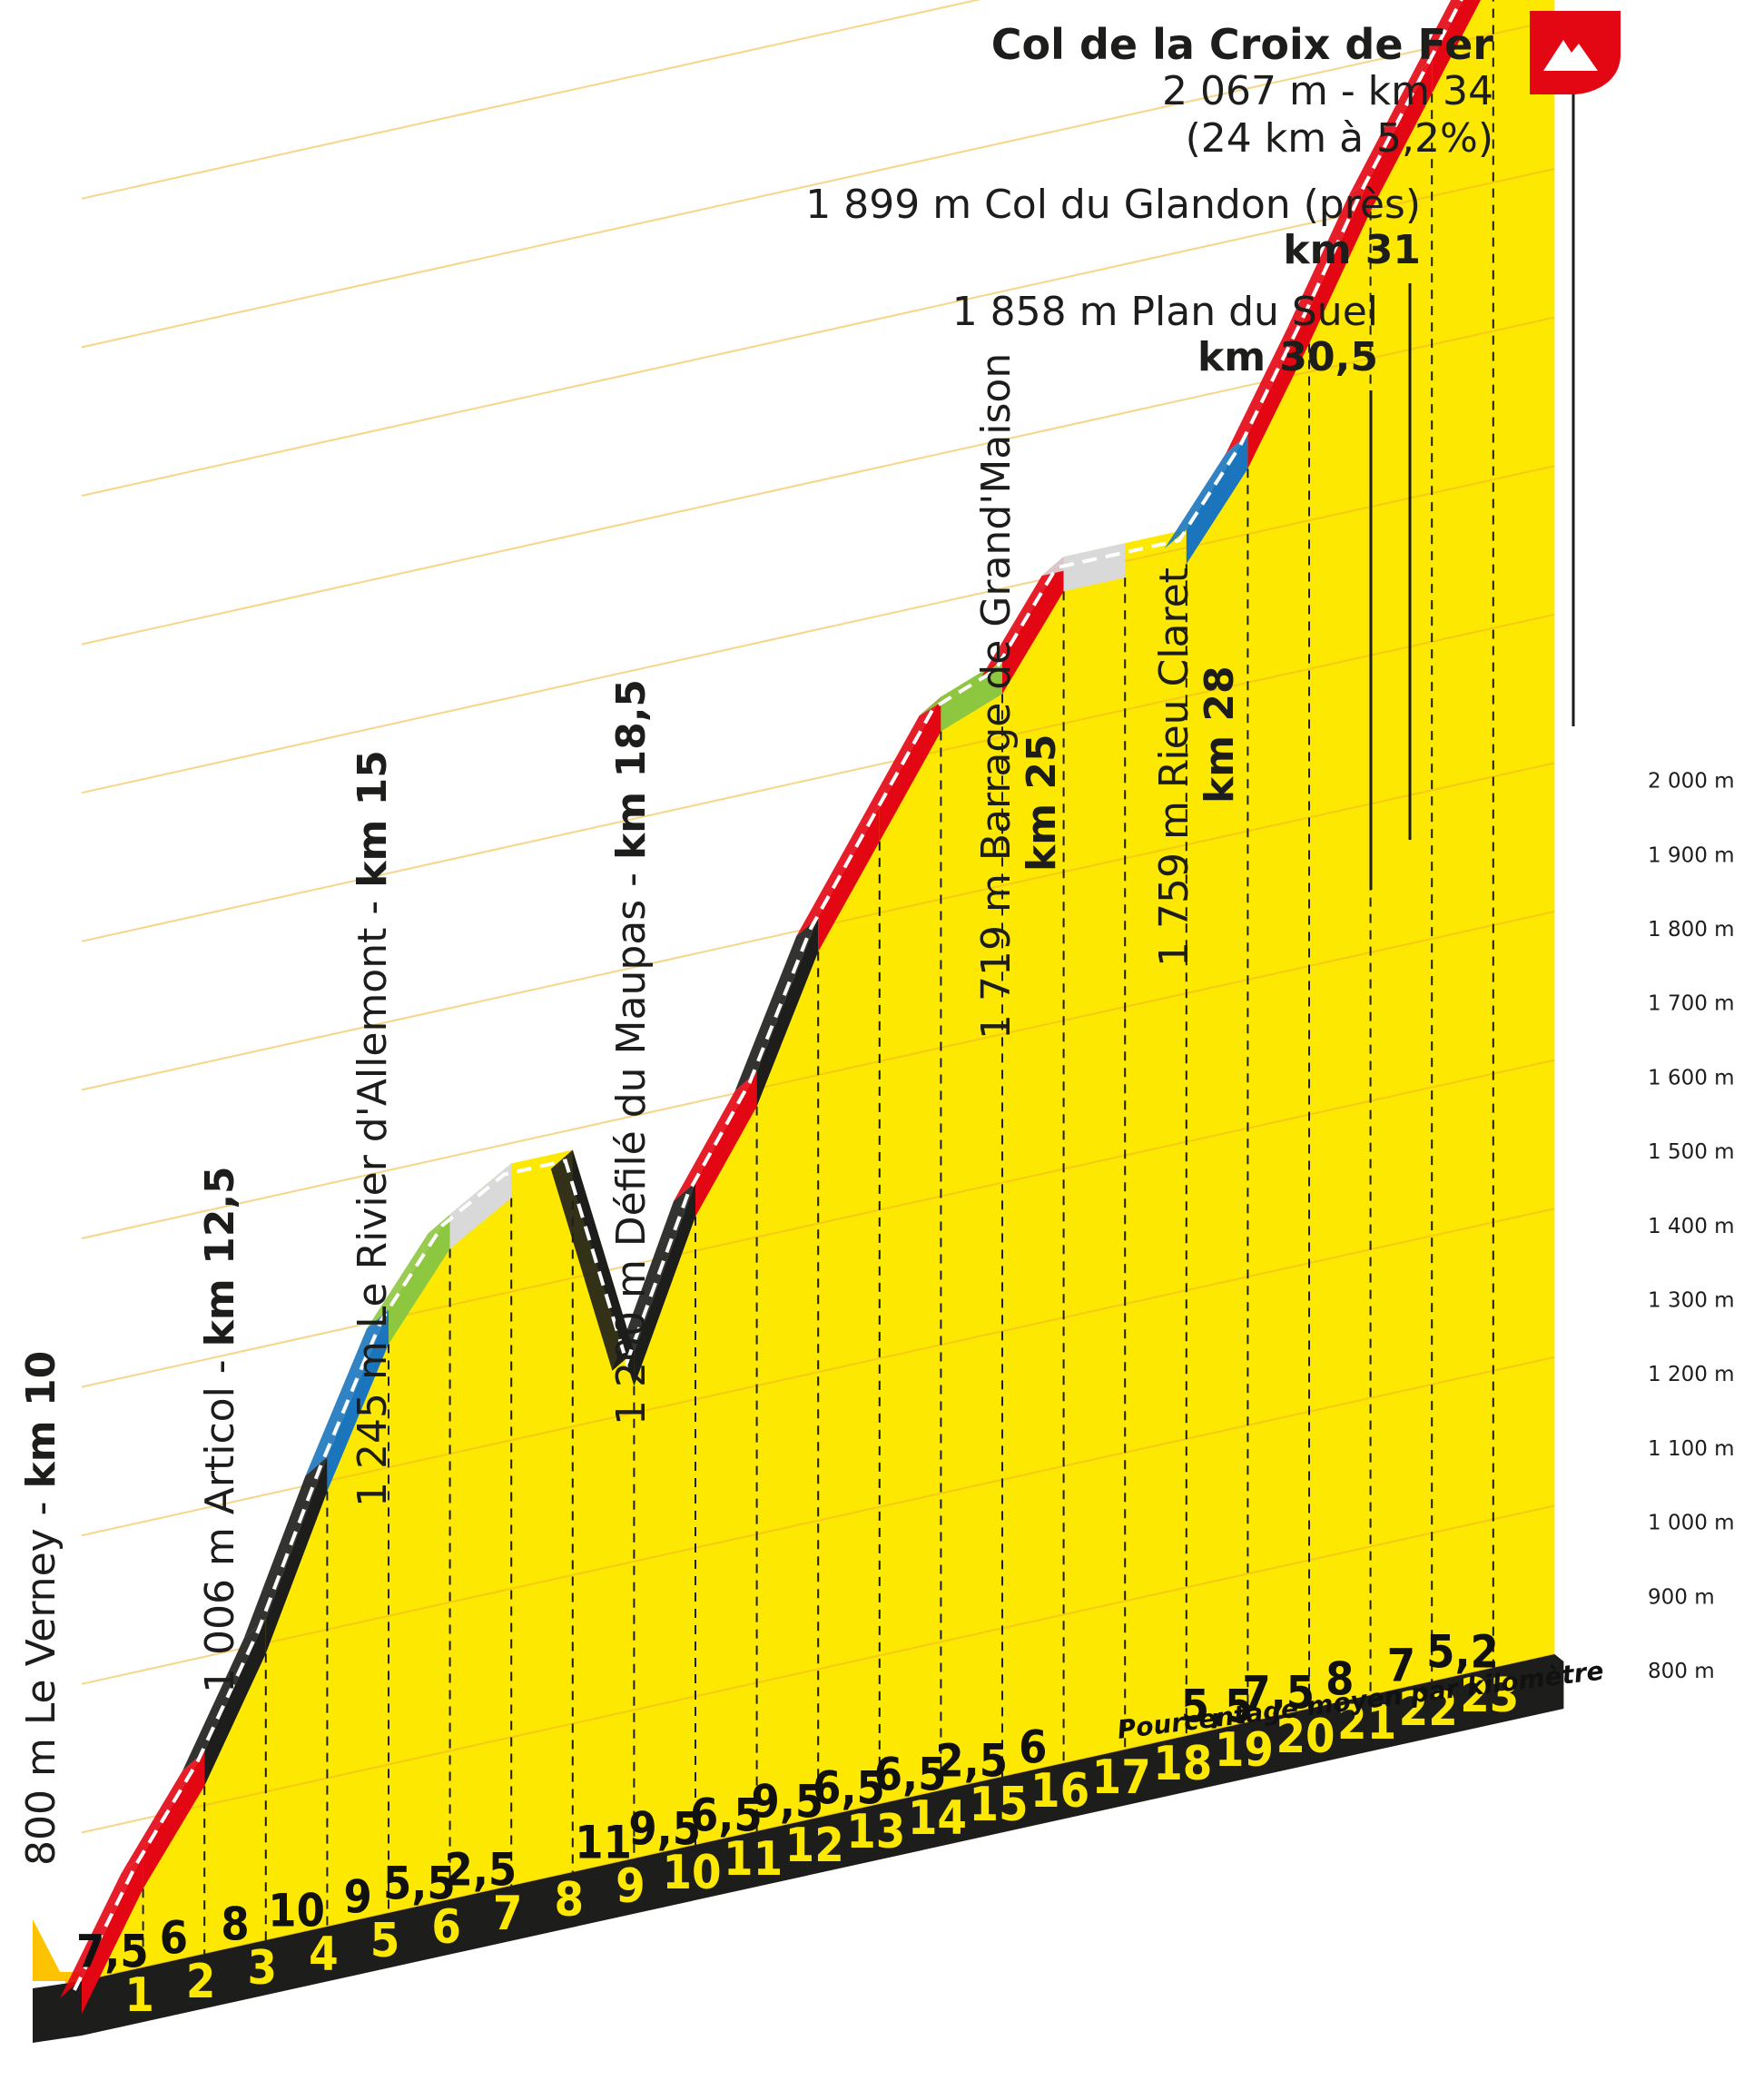  Describe the element at coordinates (1305, 1737) in the screenshot. I see `km-label: 20` at that location.